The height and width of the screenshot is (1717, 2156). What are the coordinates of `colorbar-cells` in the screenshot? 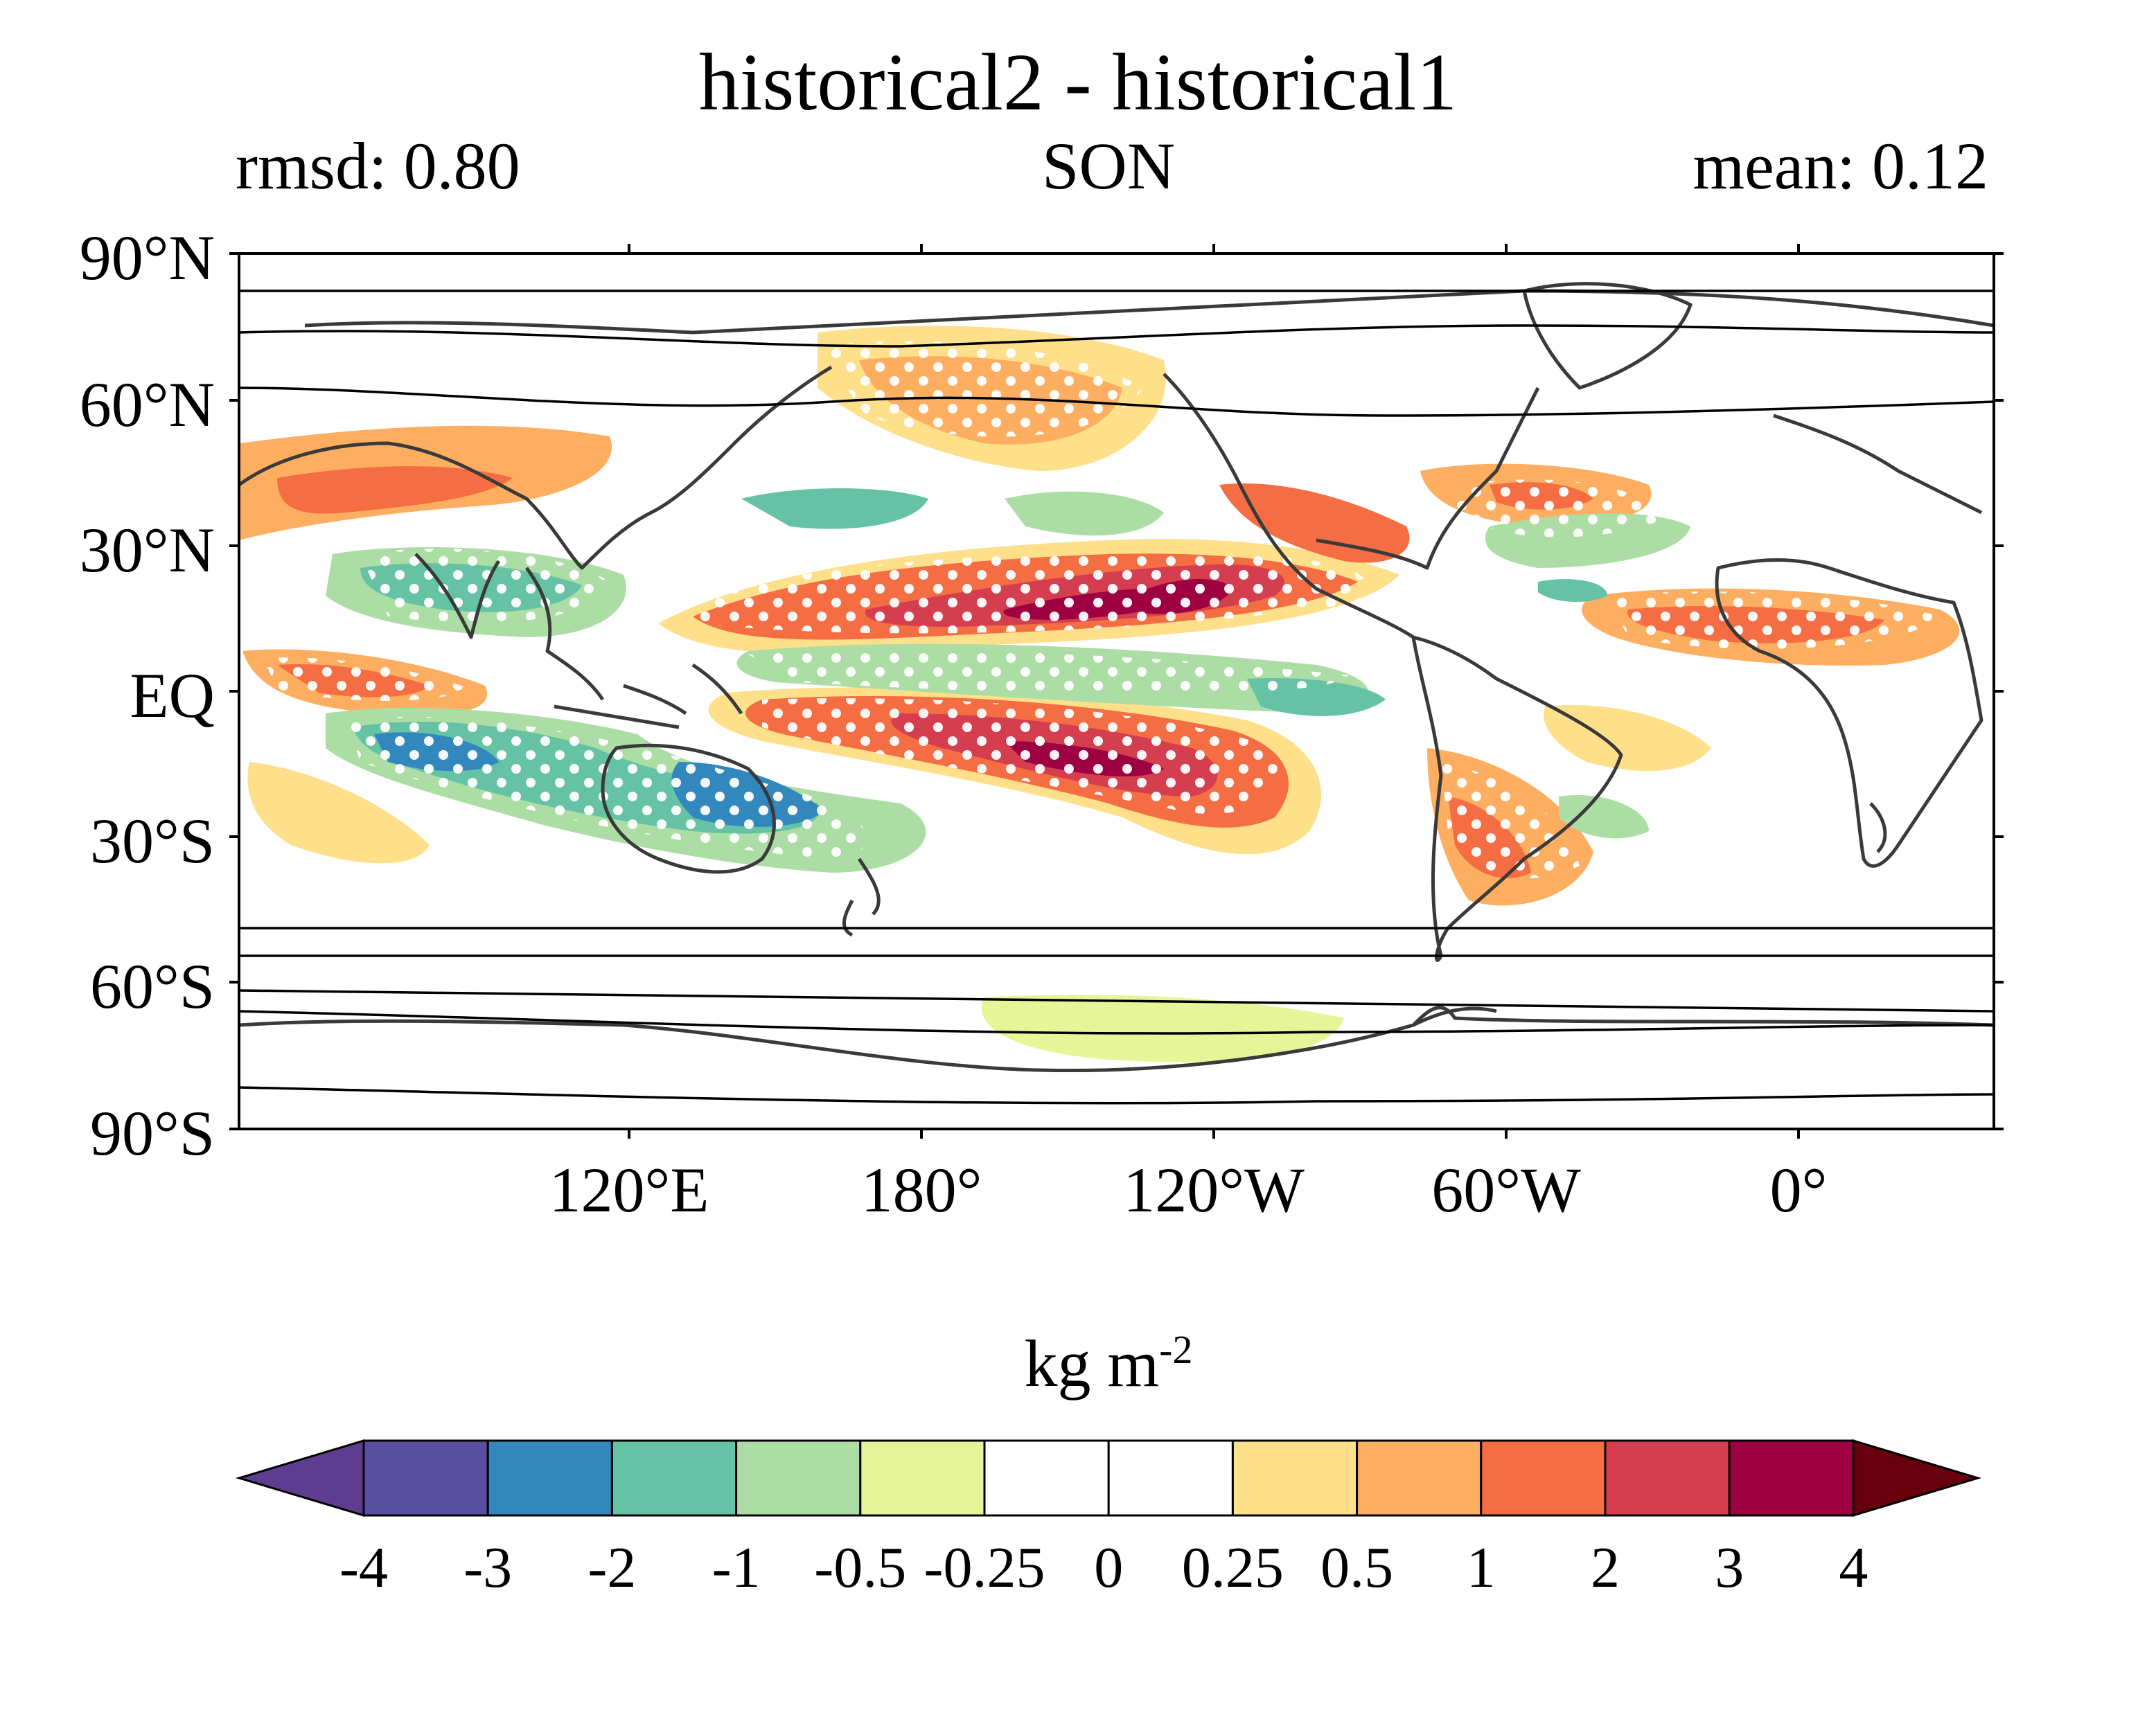 It's located at (1108, 1478).